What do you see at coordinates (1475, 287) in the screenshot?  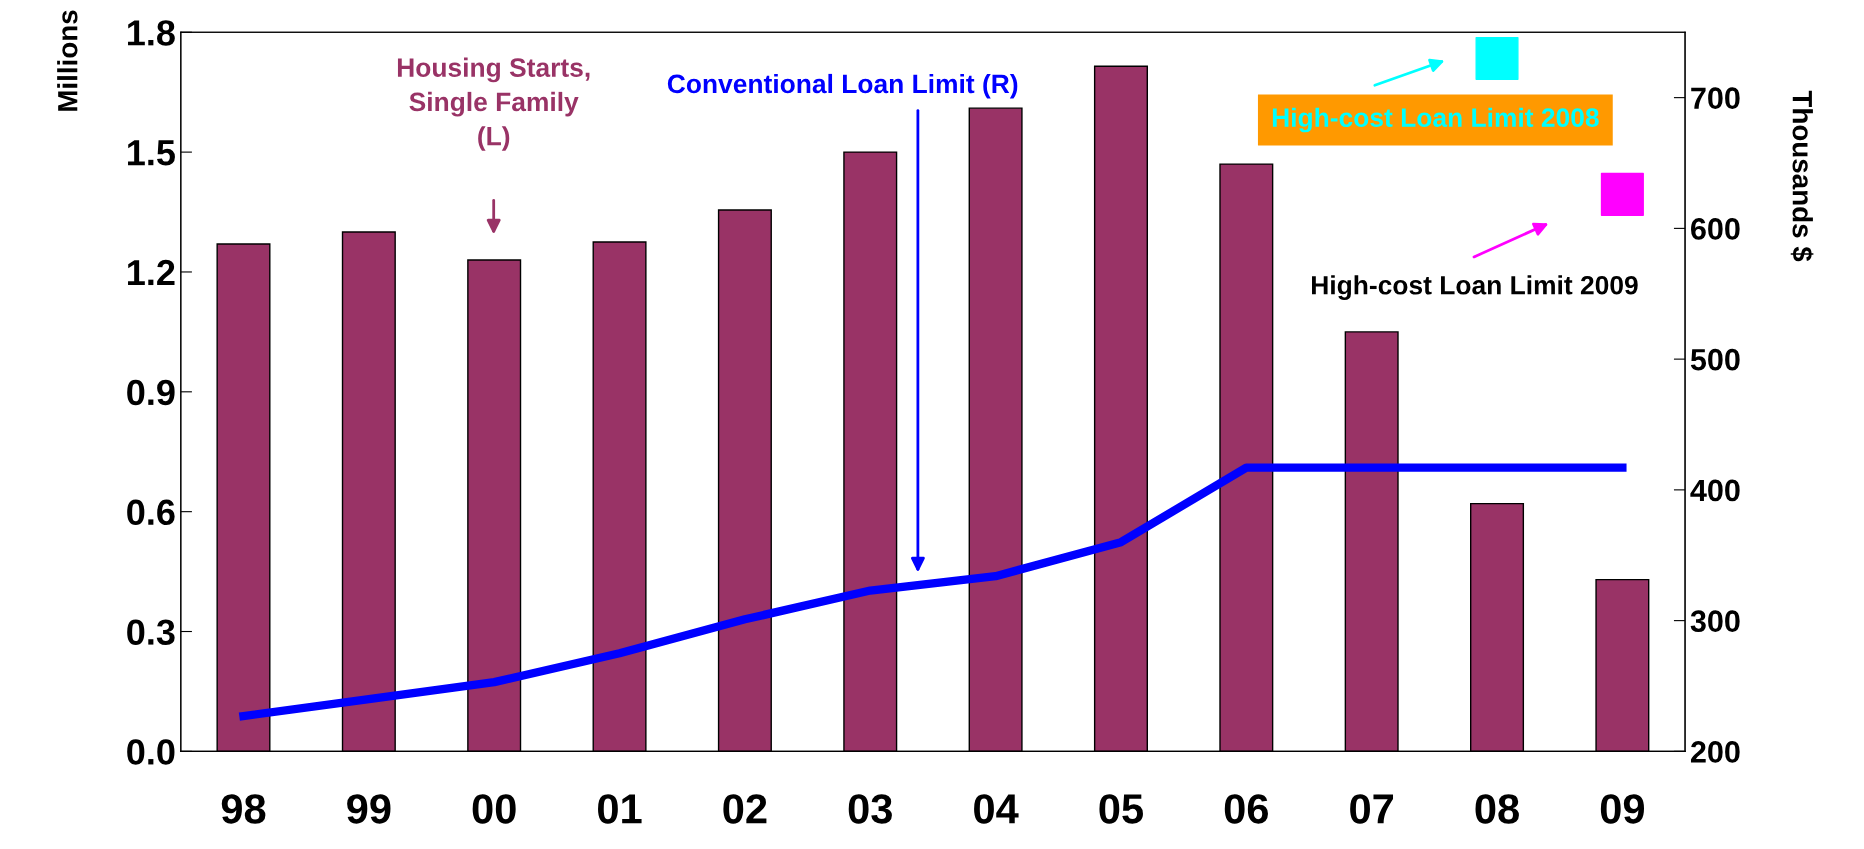 I see `annotation: High-cost Loan Limit 2009` at bounding box center [1475, 287].